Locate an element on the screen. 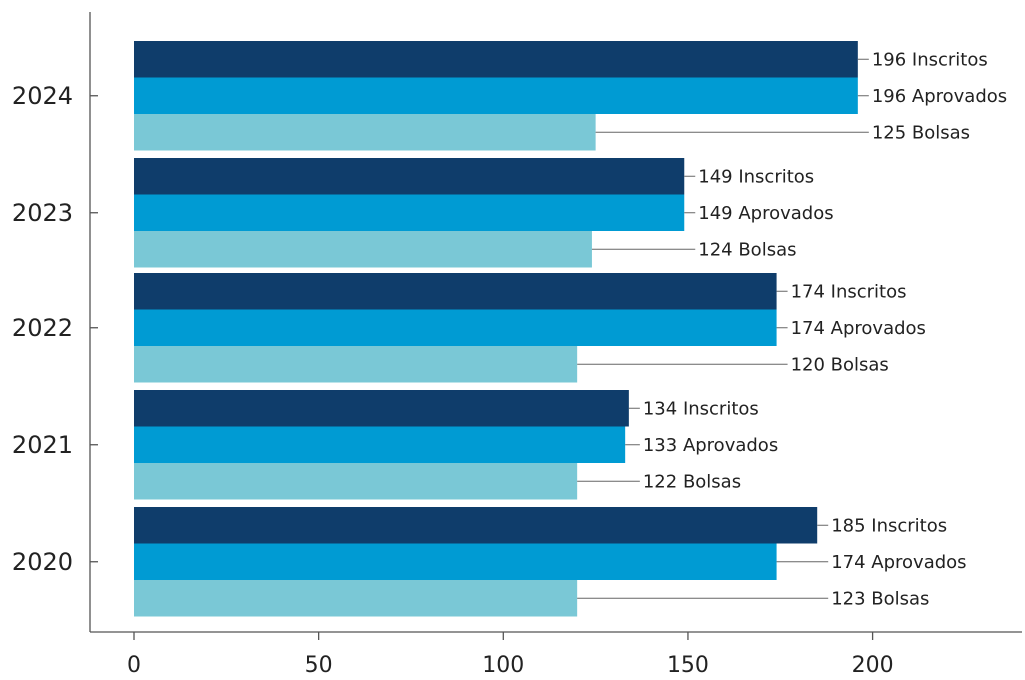 The width and height of the screenshot is (1025, 680). data-label: 133 Aprovados is located at coordinates (710, 445).